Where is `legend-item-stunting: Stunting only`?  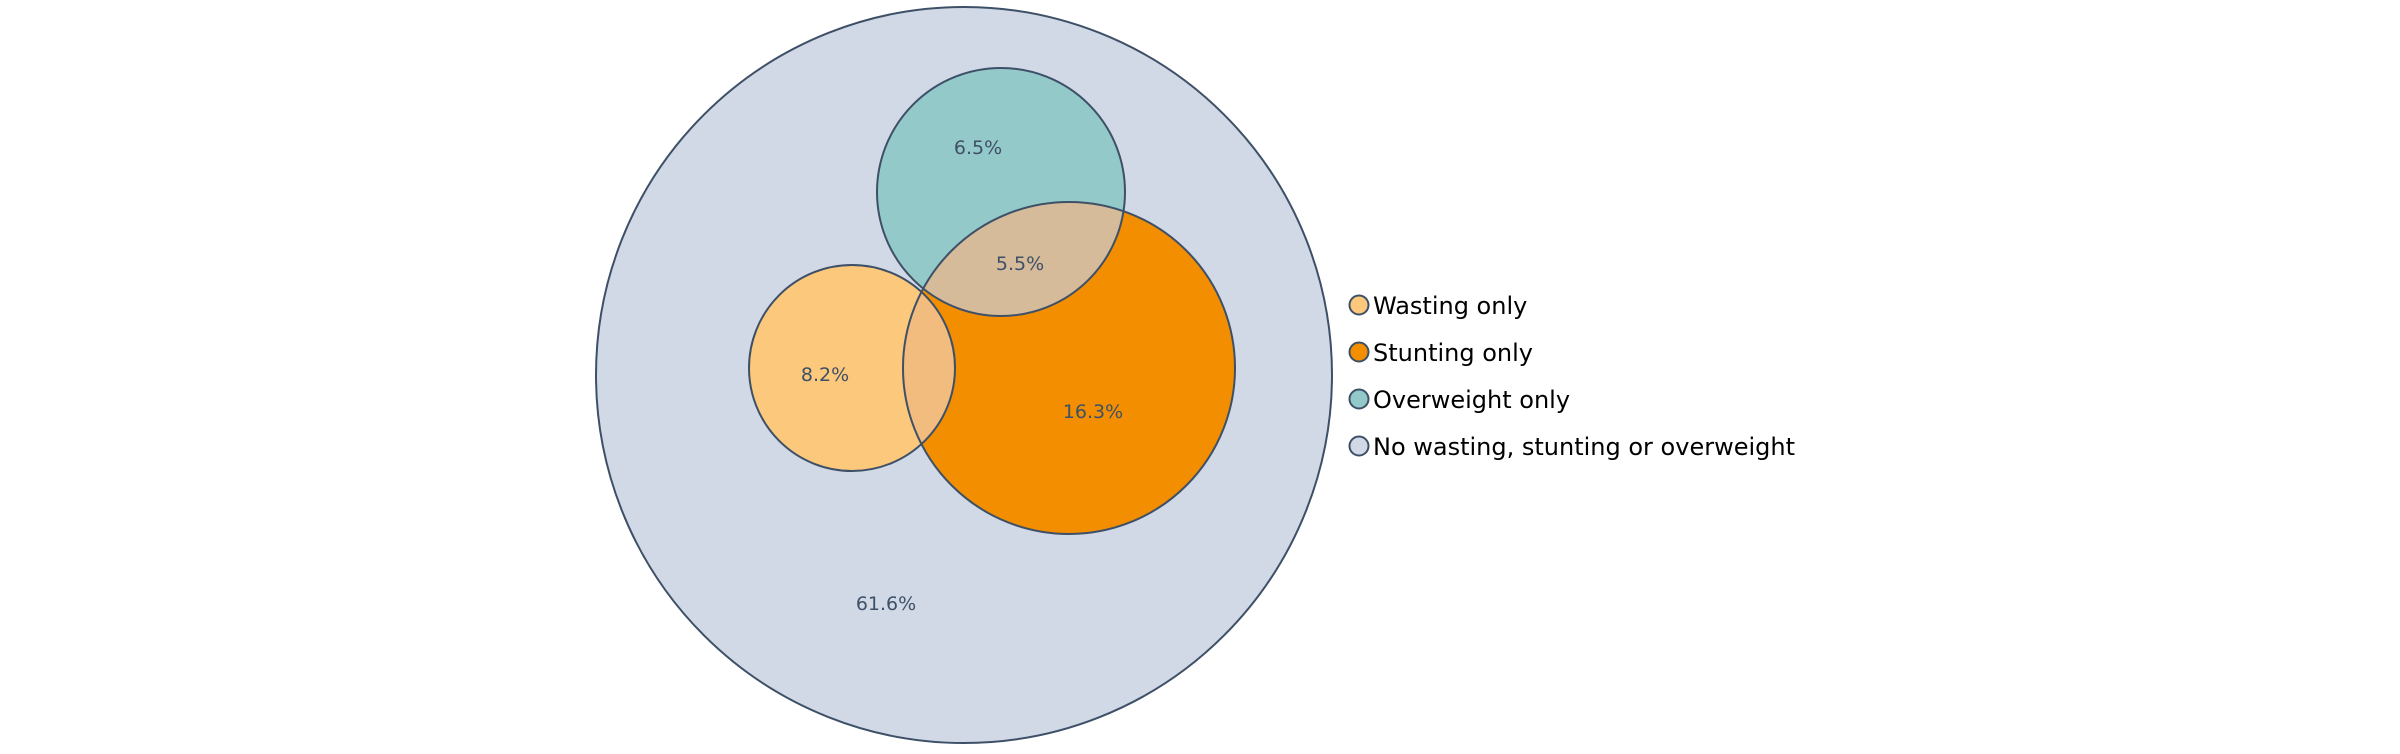 legend-item-stunting: Stunting only is located at coordinates (1440, 353).